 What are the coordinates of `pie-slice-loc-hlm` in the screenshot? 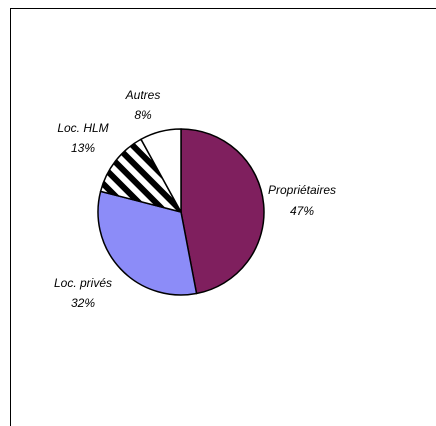 It's located at (140, 175).